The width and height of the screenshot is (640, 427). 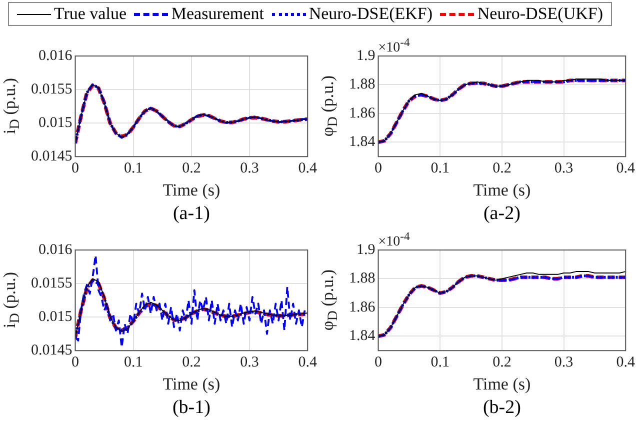 I want to click on legend-label: Neuro-DSE(EKF), so click(x=370, y=14).